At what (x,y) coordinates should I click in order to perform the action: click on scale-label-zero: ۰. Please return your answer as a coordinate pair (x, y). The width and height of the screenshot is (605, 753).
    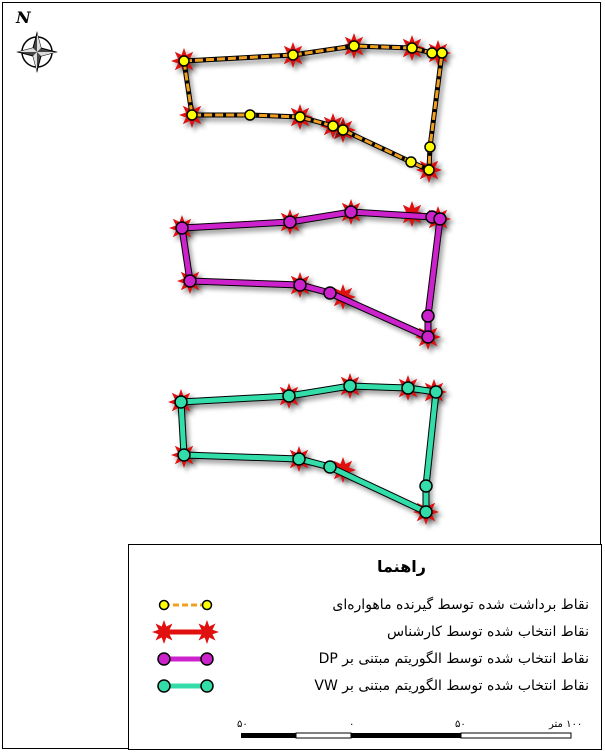
    Looking at the image, I should click on (352, 724).